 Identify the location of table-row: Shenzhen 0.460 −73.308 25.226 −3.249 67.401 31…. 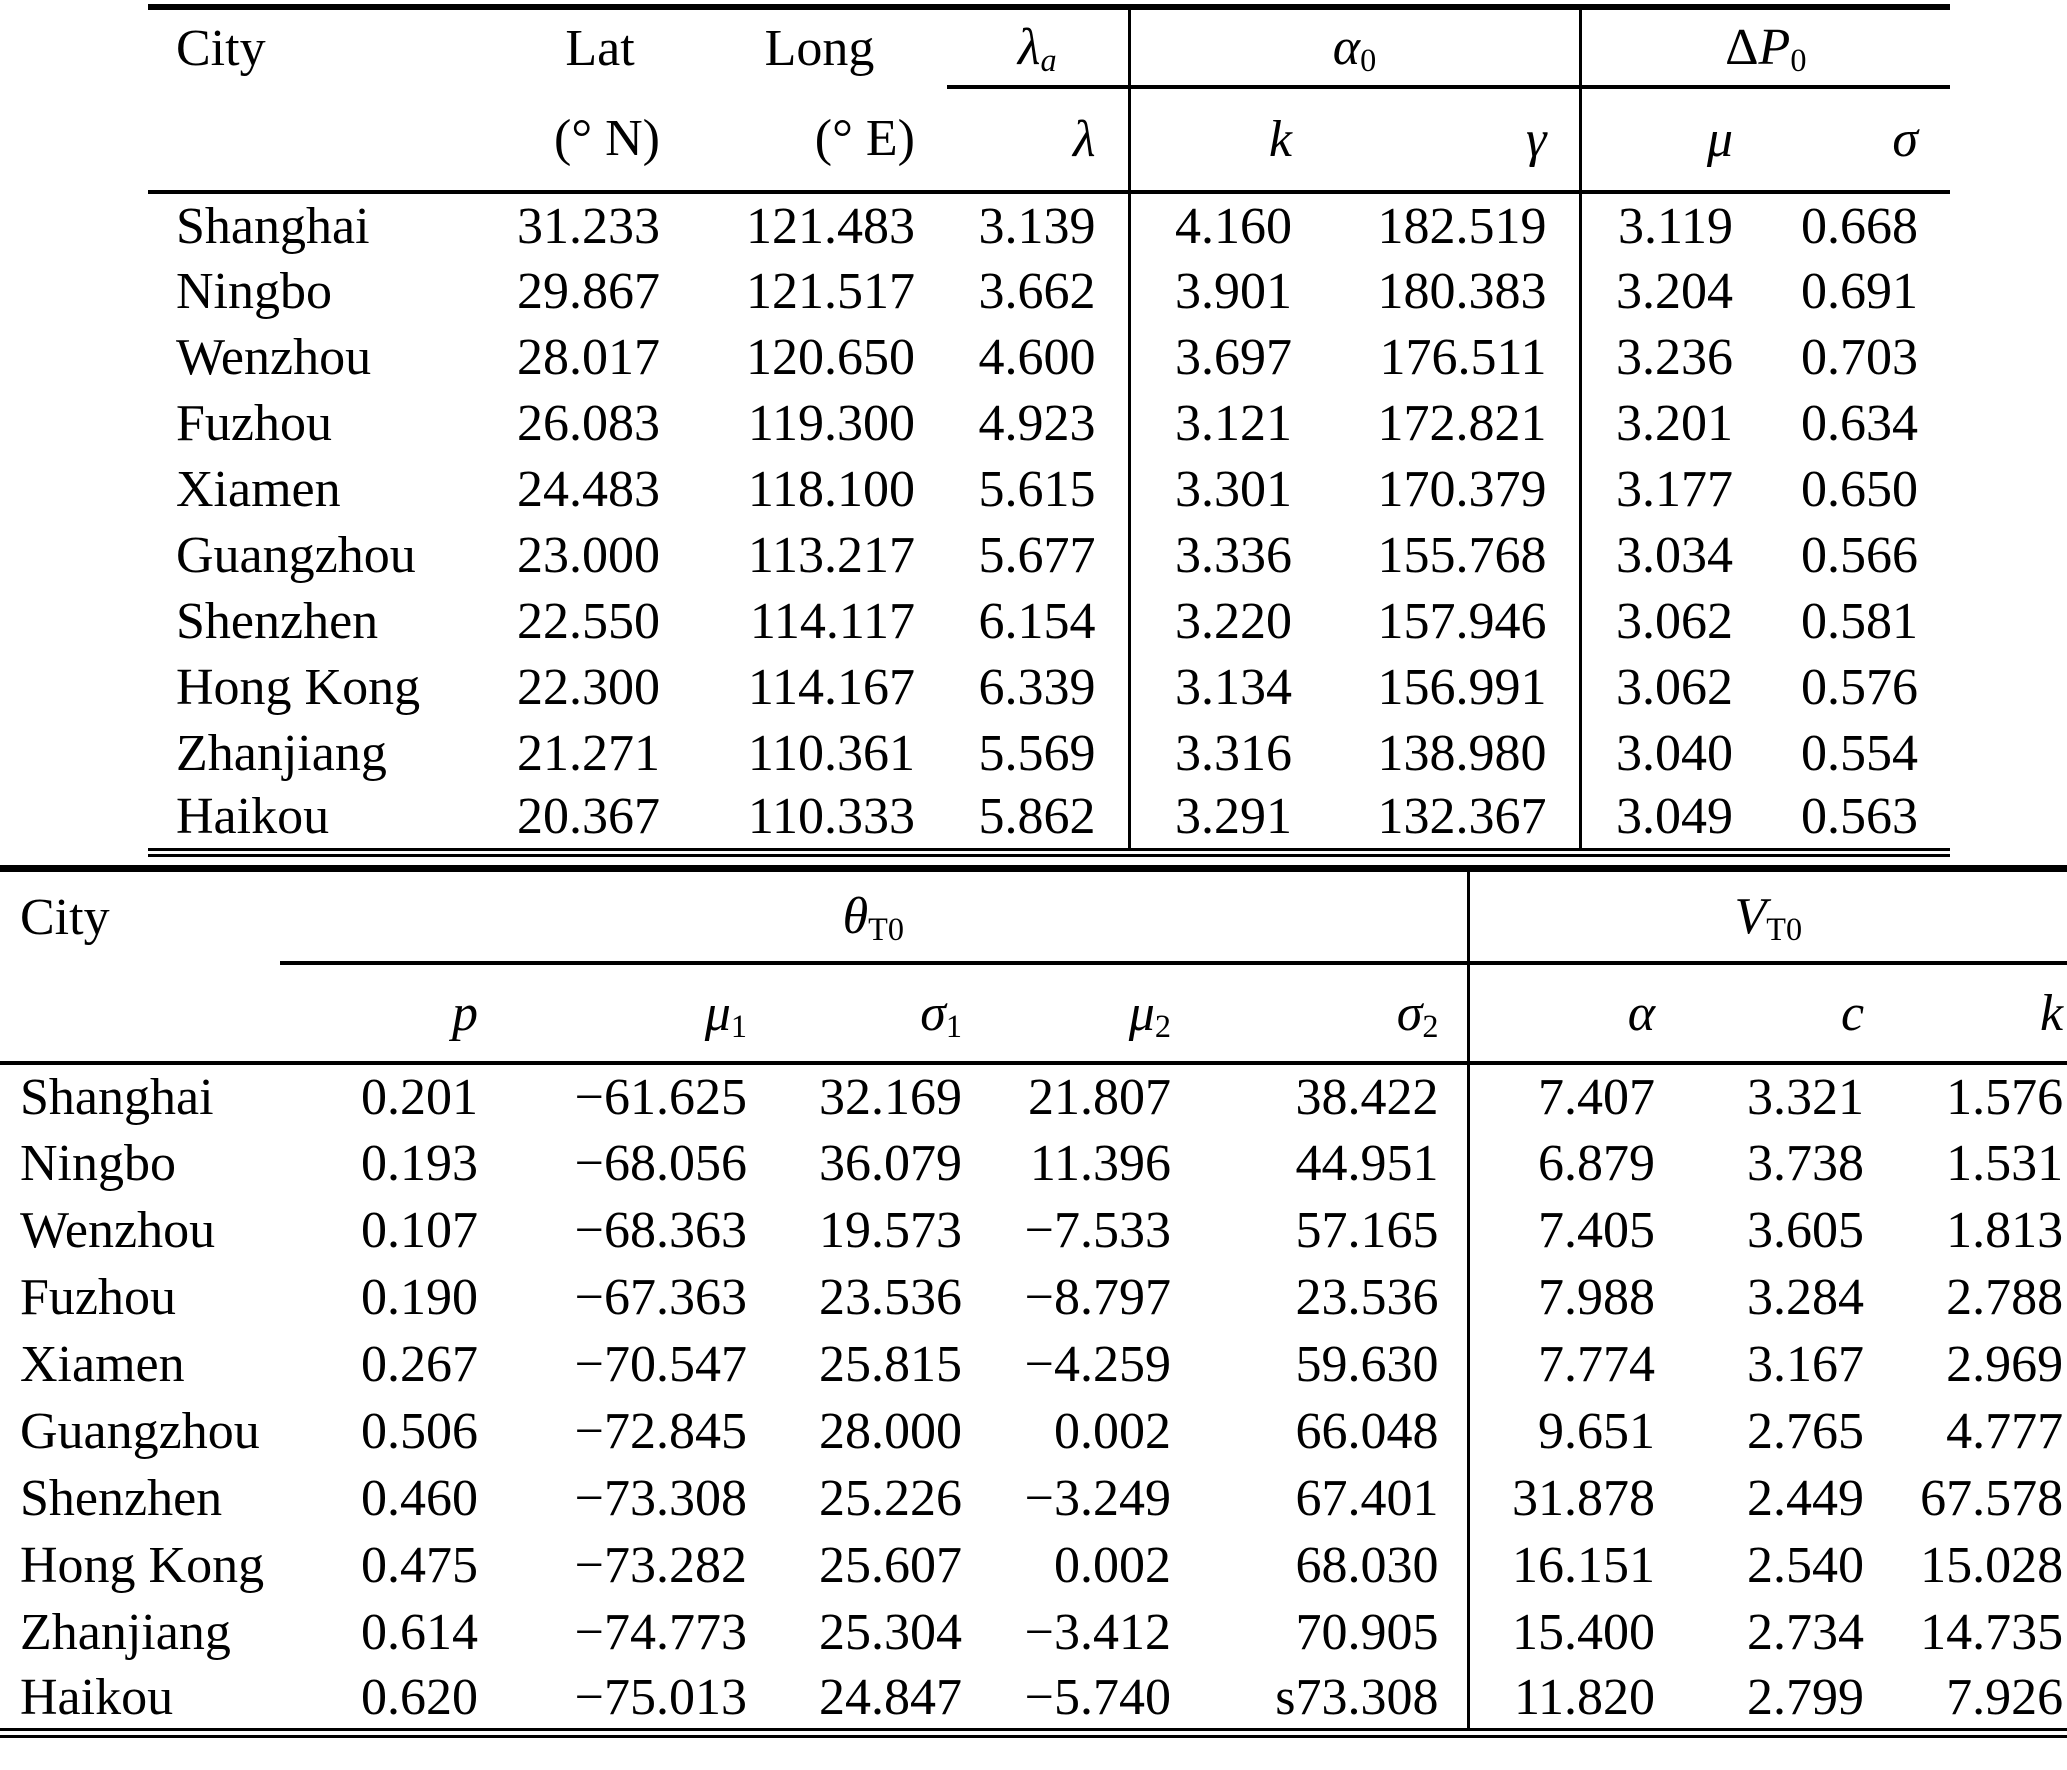
(1033, 1498).